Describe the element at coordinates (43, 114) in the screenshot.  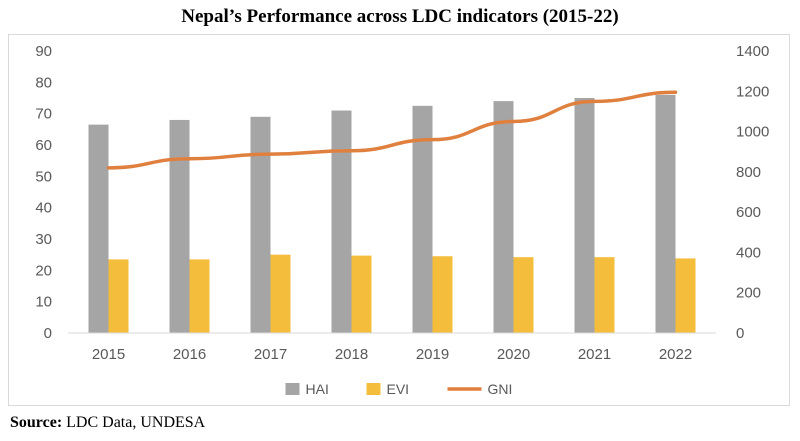
I see `y-left-tick-label: 70` at that location.